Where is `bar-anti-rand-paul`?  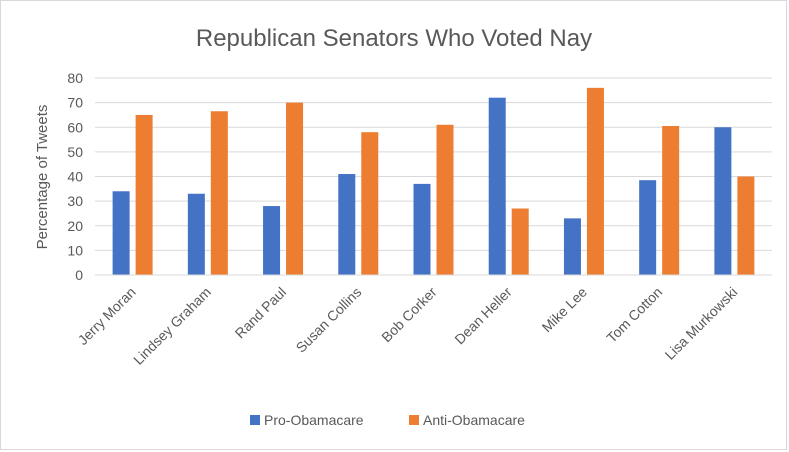 bar-anti-rand-paul is located at coordinates (295, 188).